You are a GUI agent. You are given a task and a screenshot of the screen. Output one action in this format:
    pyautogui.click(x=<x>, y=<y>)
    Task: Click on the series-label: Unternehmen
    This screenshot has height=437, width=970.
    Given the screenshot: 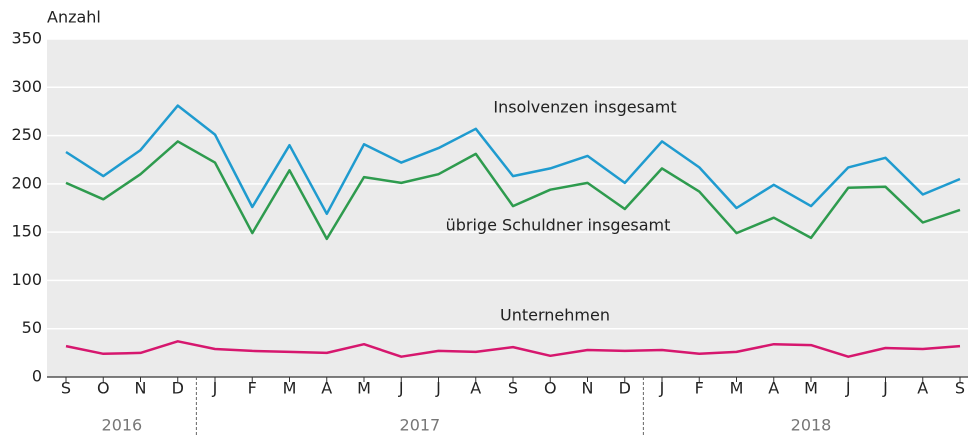 What is the action you would take?
    pyautogui.click(x=555, y=315)
    